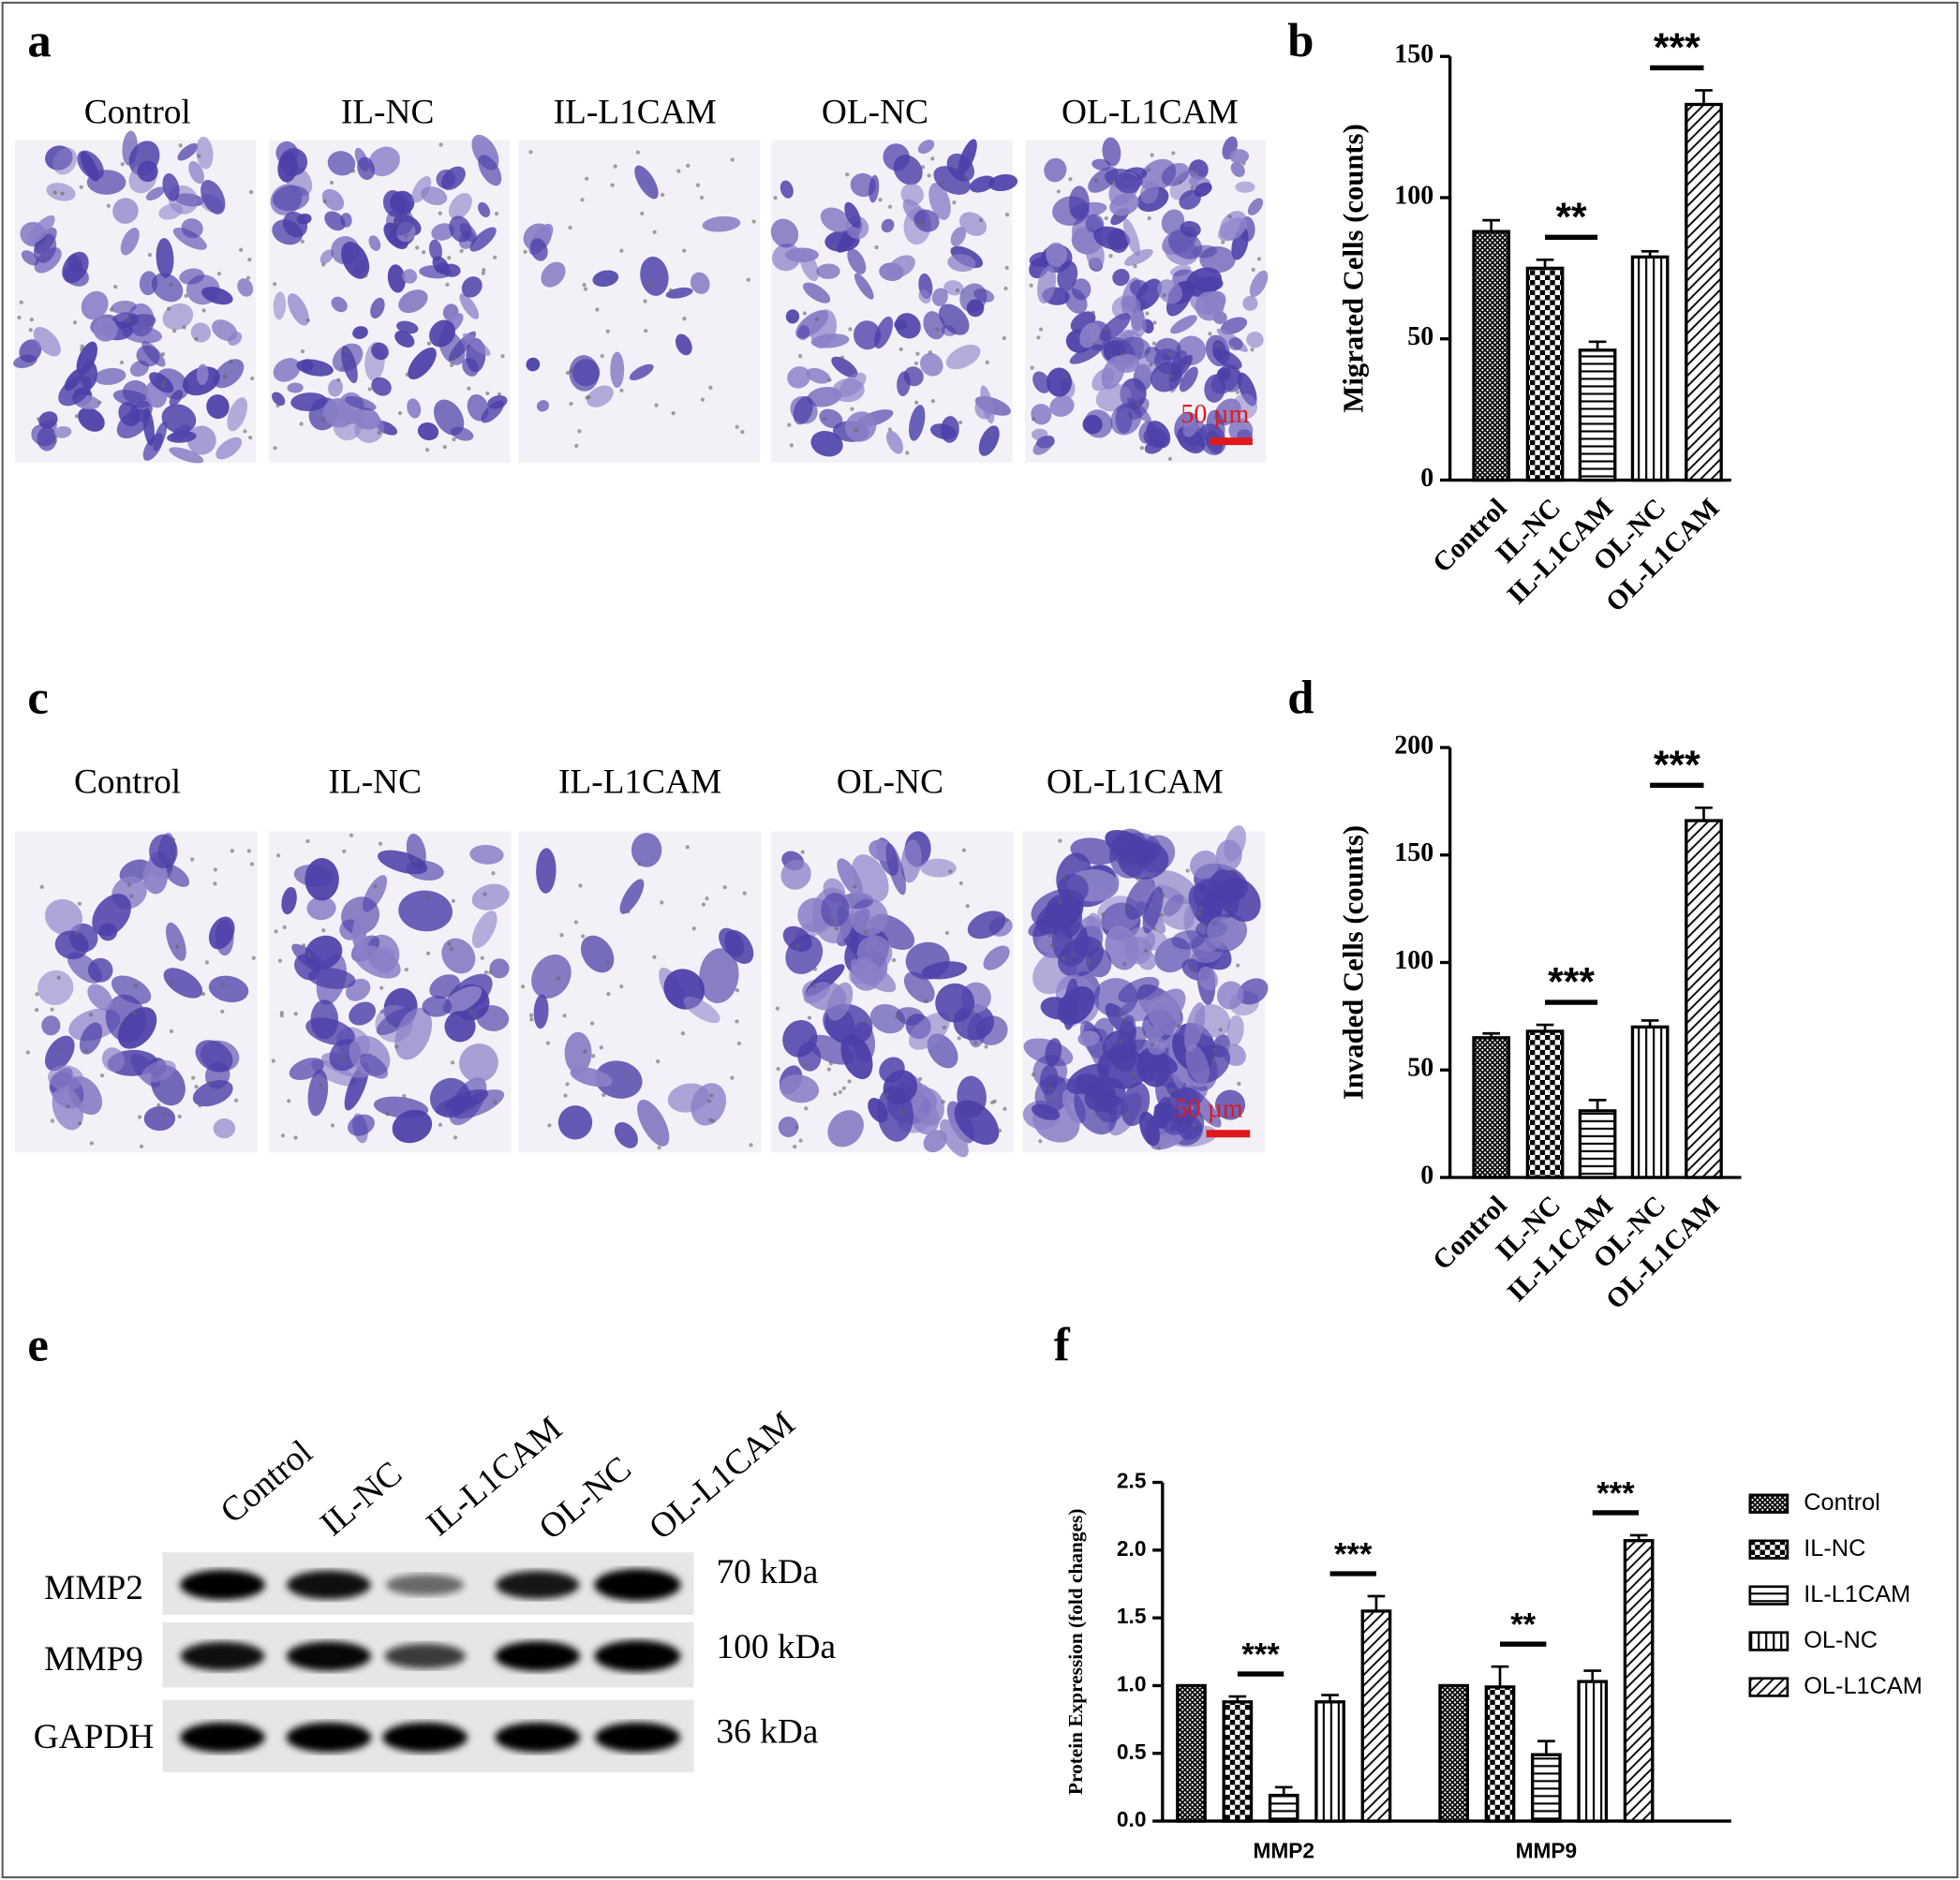 The image size is (1960, 1880). What do you see at coordinates (38, 1345) in the screenshot?
I see `panel-label: e` at bounding box center [38, 1345].